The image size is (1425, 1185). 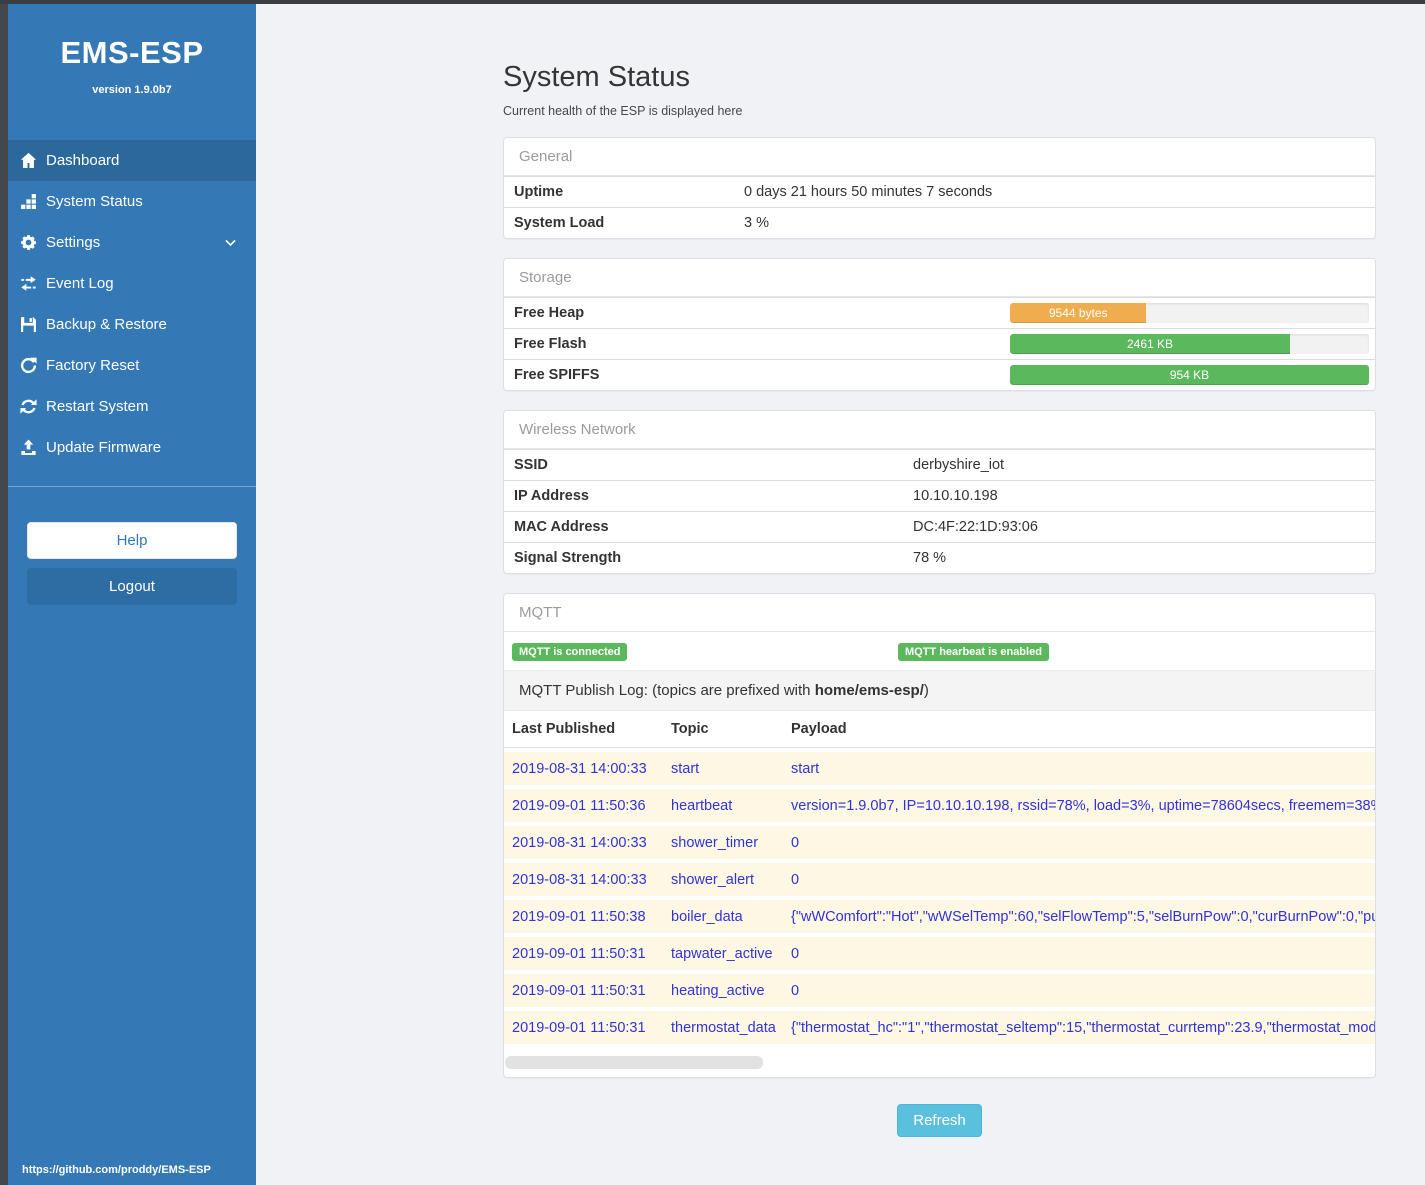 I want to click on chevron-down-icon, so click(x=230, y=243).